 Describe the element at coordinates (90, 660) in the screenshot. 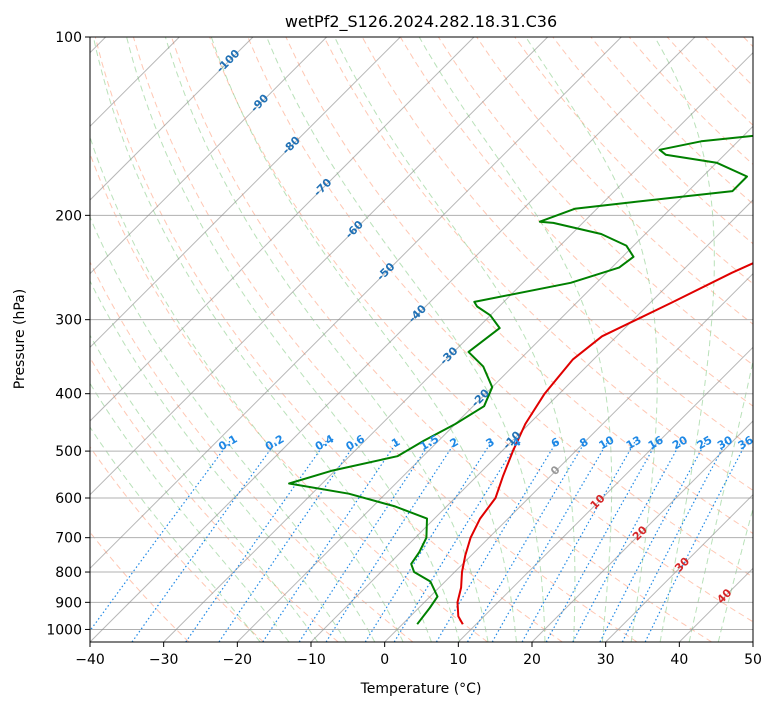

I see `x-tick-label: −40` at that location.